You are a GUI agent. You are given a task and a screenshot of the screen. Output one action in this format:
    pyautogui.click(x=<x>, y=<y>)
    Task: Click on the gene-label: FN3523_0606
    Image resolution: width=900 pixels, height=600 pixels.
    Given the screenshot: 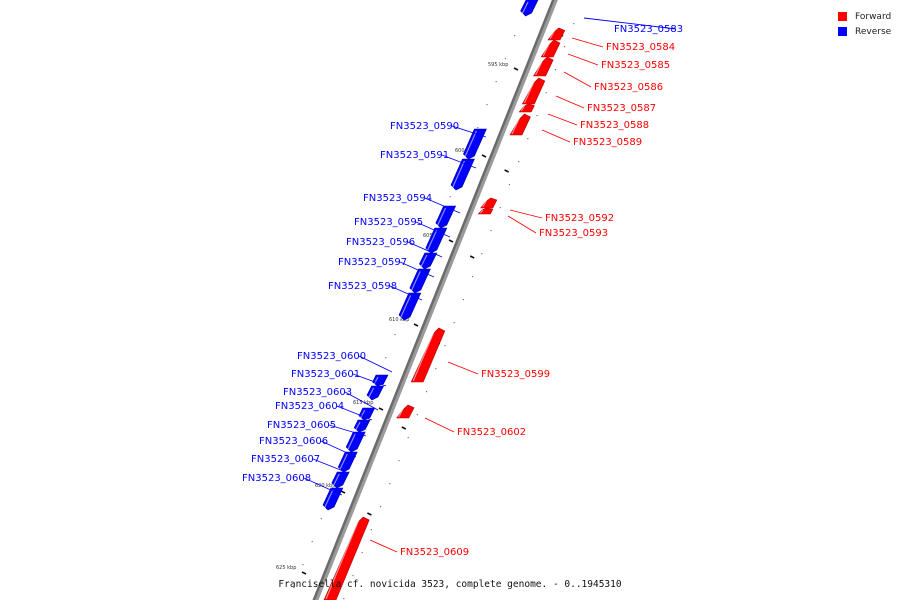 What is the action you would take?
    pyautogui.click(x=293, y=441)
    